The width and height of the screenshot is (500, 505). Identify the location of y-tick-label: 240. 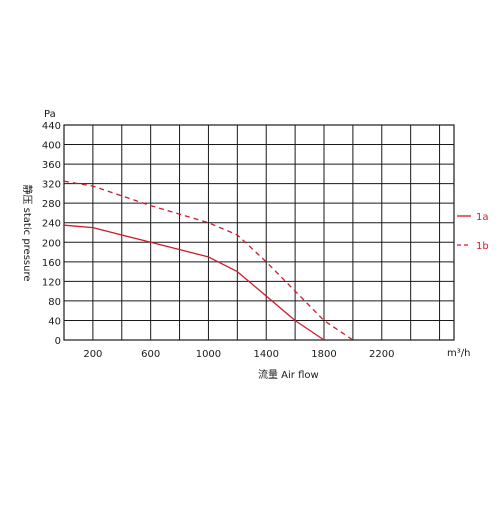
(51, 224).